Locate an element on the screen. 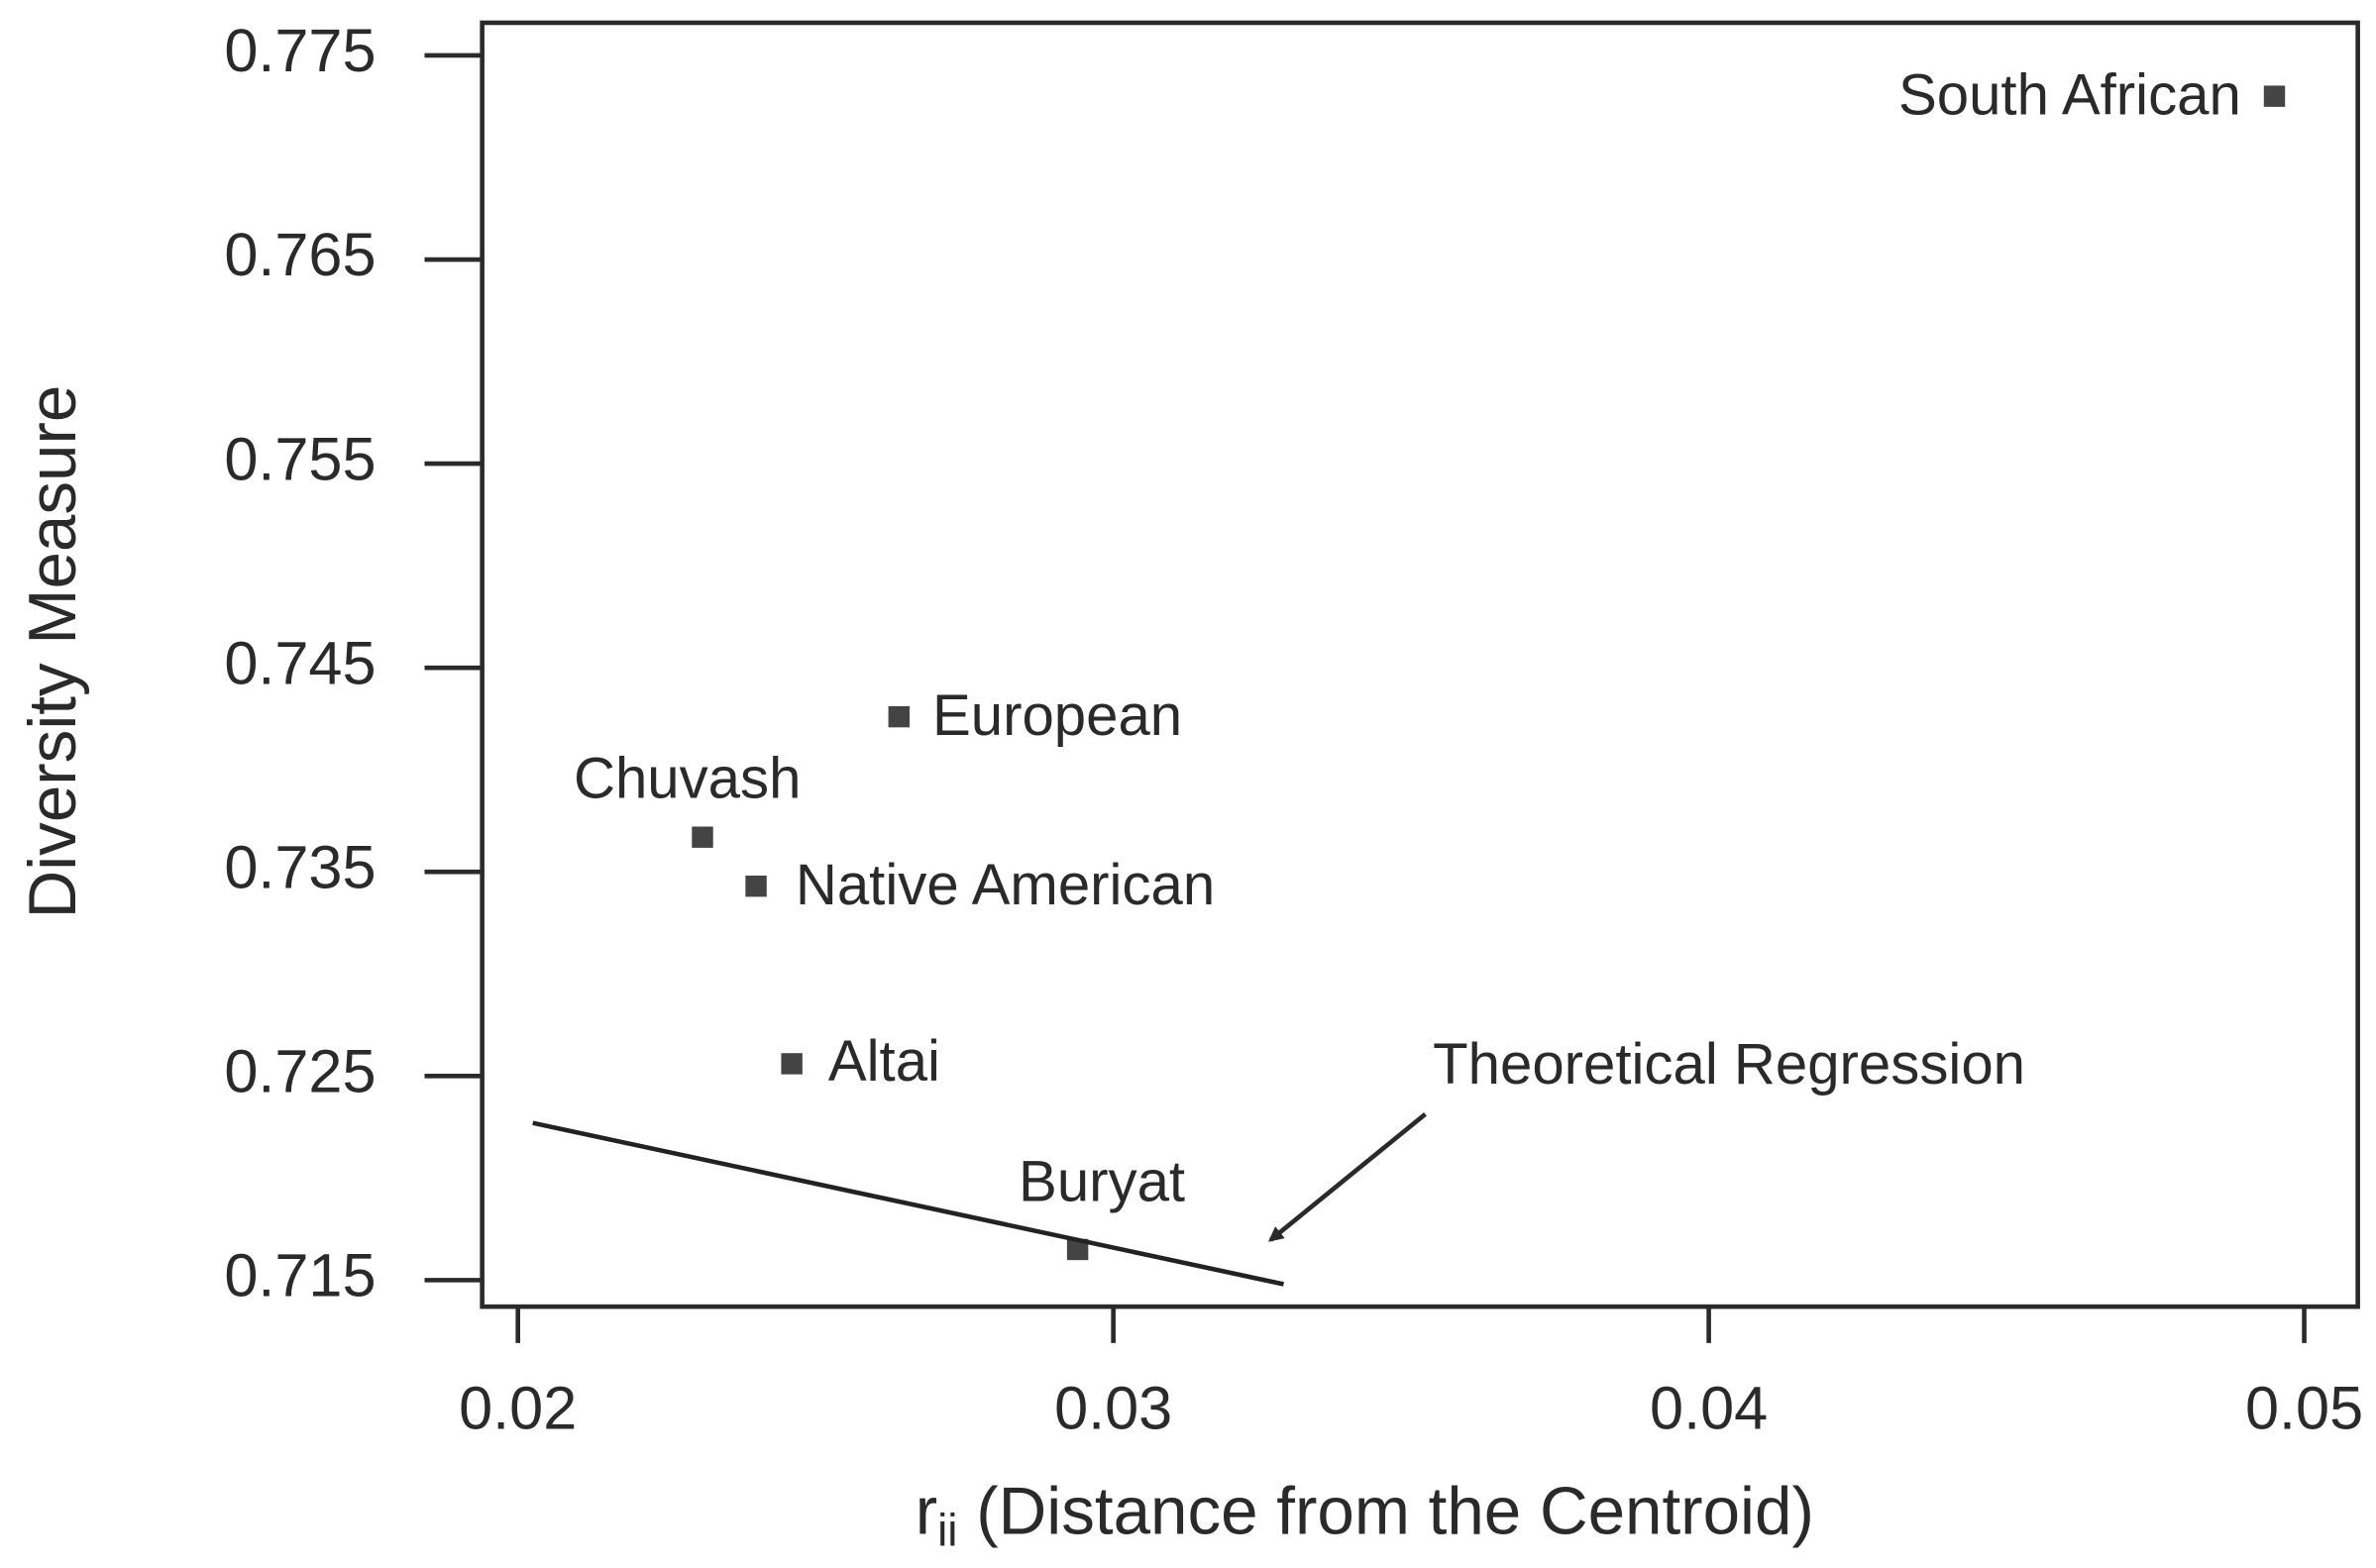 The width and height of the screenshot is (2376, 1568). annotation: Theoretical Regression is located at coordinates (1729, 1065).